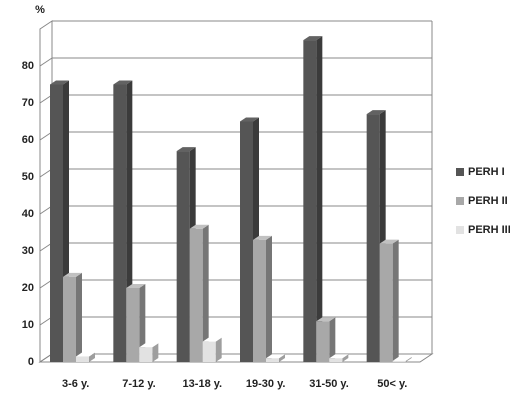 Image resolution: width=510 pixels, height=405 pixels. Describe the element at coordinates (28, 177) in the screenshot. I see `y-tick-label: 50` at that location.